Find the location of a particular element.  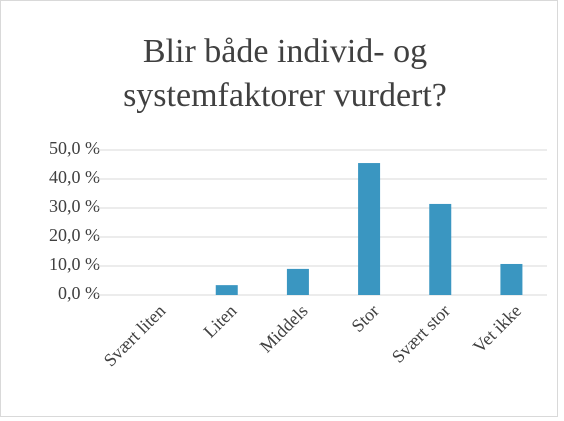

x-tick-label: Vet ikke is located at coordinates (497, 329).